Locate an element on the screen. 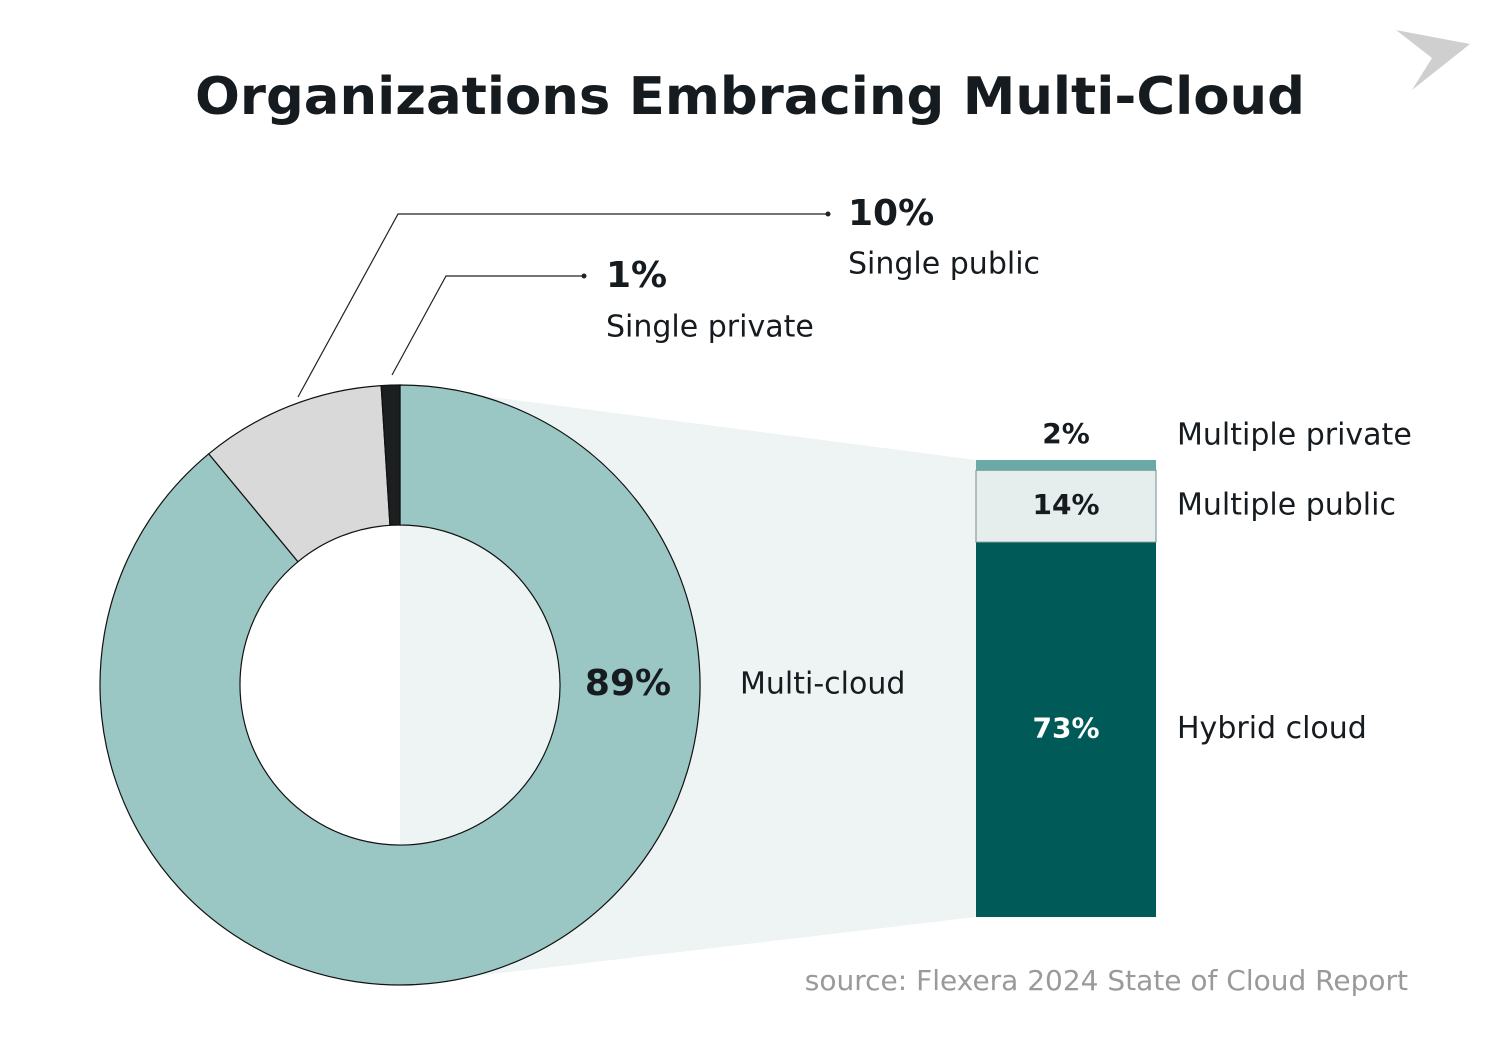 The height and width of the screenshot is (1055, 1500). category-label: Multi-cloud is located at coordinates (822, 684).